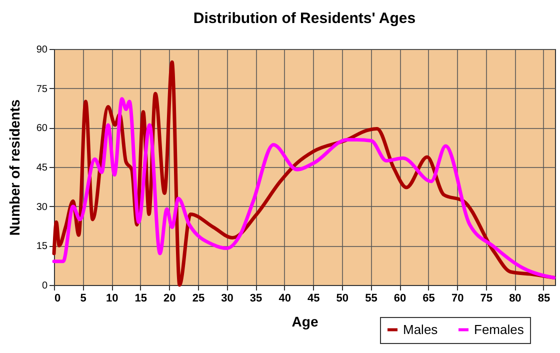 This screenshot has width=560, height=353. Describe the element at coordinates (83, 298) in the screenshot. I see `x-tick-label: 5` at that location.